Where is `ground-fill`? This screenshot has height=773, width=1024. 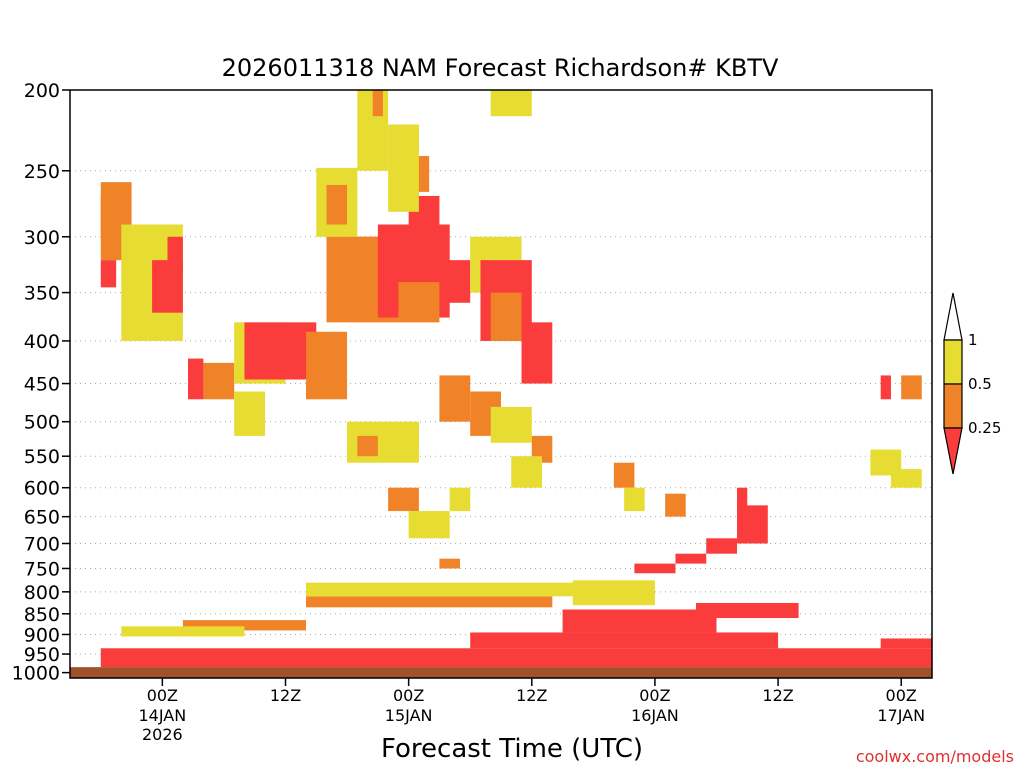 ground-fill is located at coordinates (501, 672).